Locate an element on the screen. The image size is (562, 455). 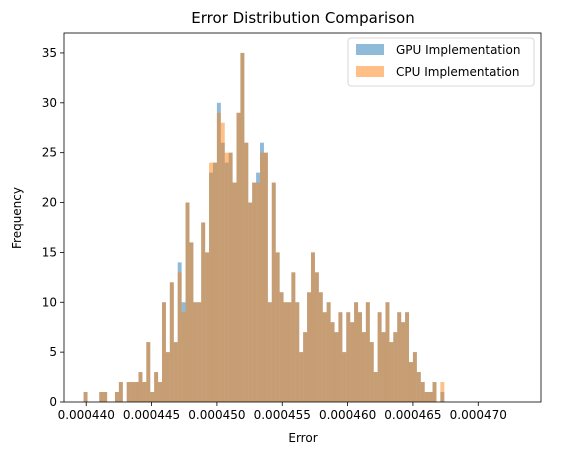
y-axis-ticks: 0 5 10 15 20 25 30 35 is located at coordinates (53, 227).